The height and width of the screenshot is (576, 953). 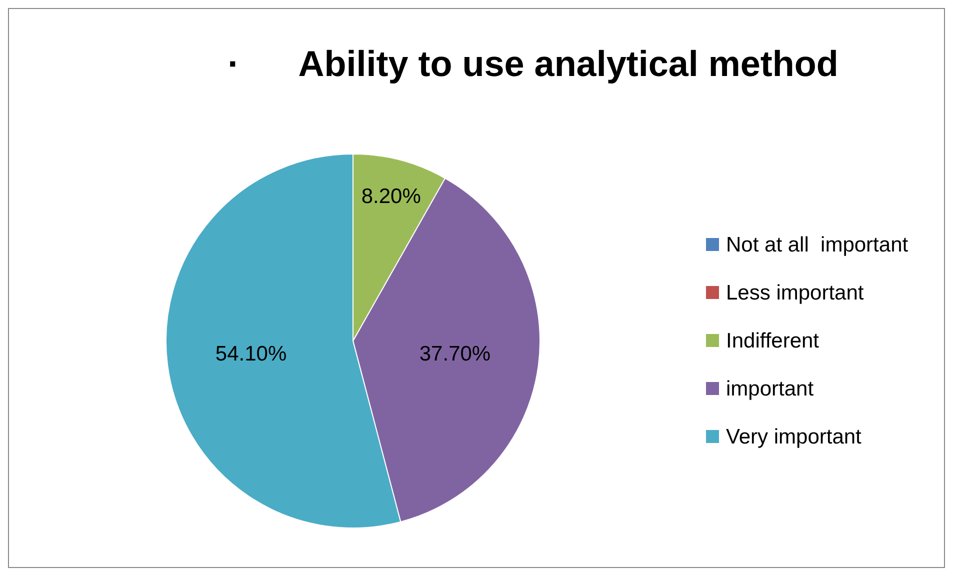 What do you see at coordinates (251, 354) in the screenshot?
I see `data-label: 54.10%` at bounding box center [251, 354].